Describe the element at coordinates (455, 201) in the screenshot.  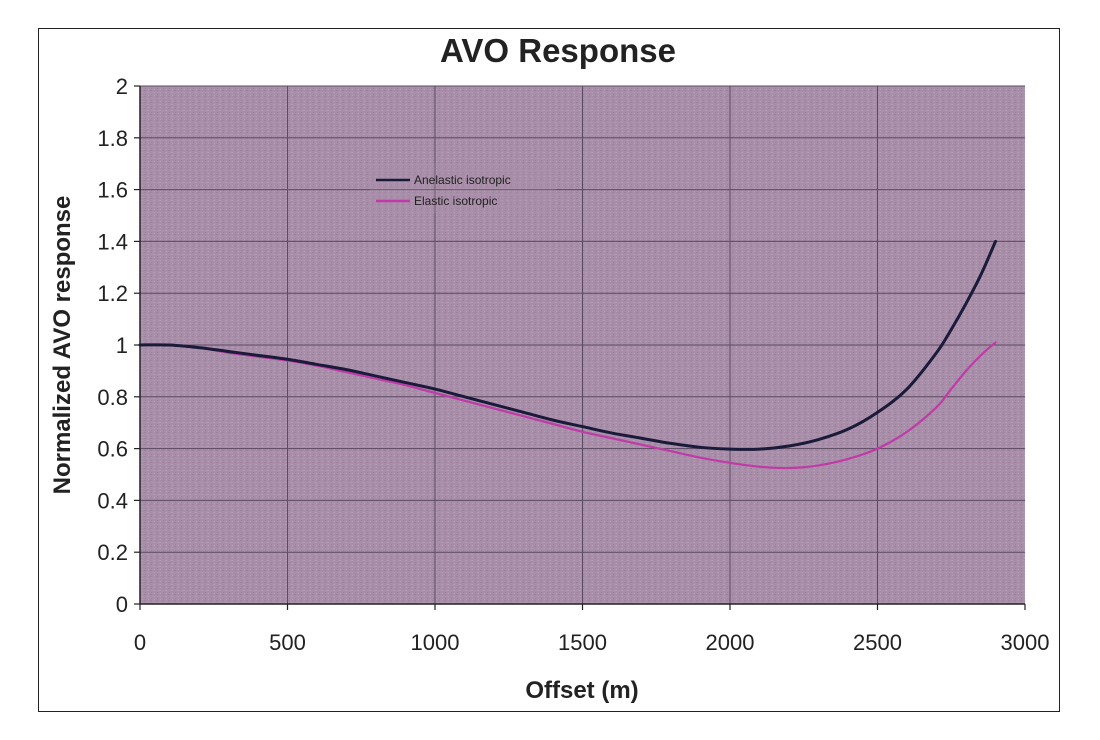
I see `legend-label-elastic: Elastic isotropic` at that location.